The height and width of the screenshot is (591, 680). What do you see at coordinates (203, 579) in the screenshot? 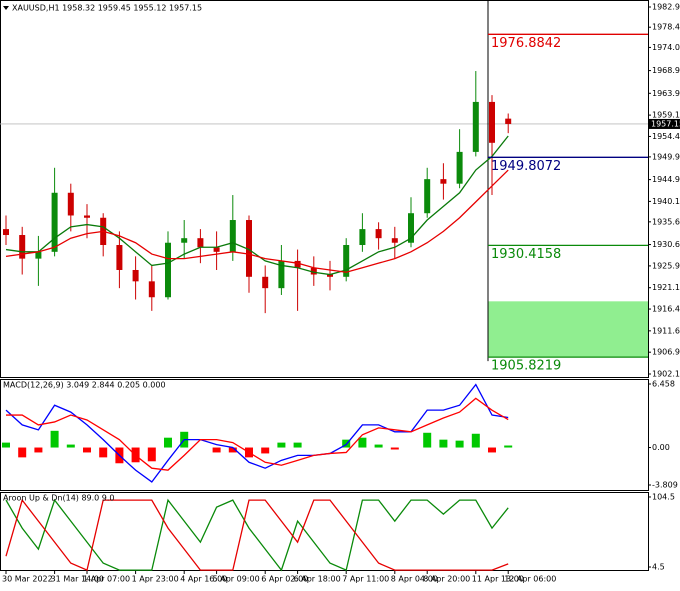
I see `x-tick-label: 4 Apr 16:00` at bounding box center [203, 579].